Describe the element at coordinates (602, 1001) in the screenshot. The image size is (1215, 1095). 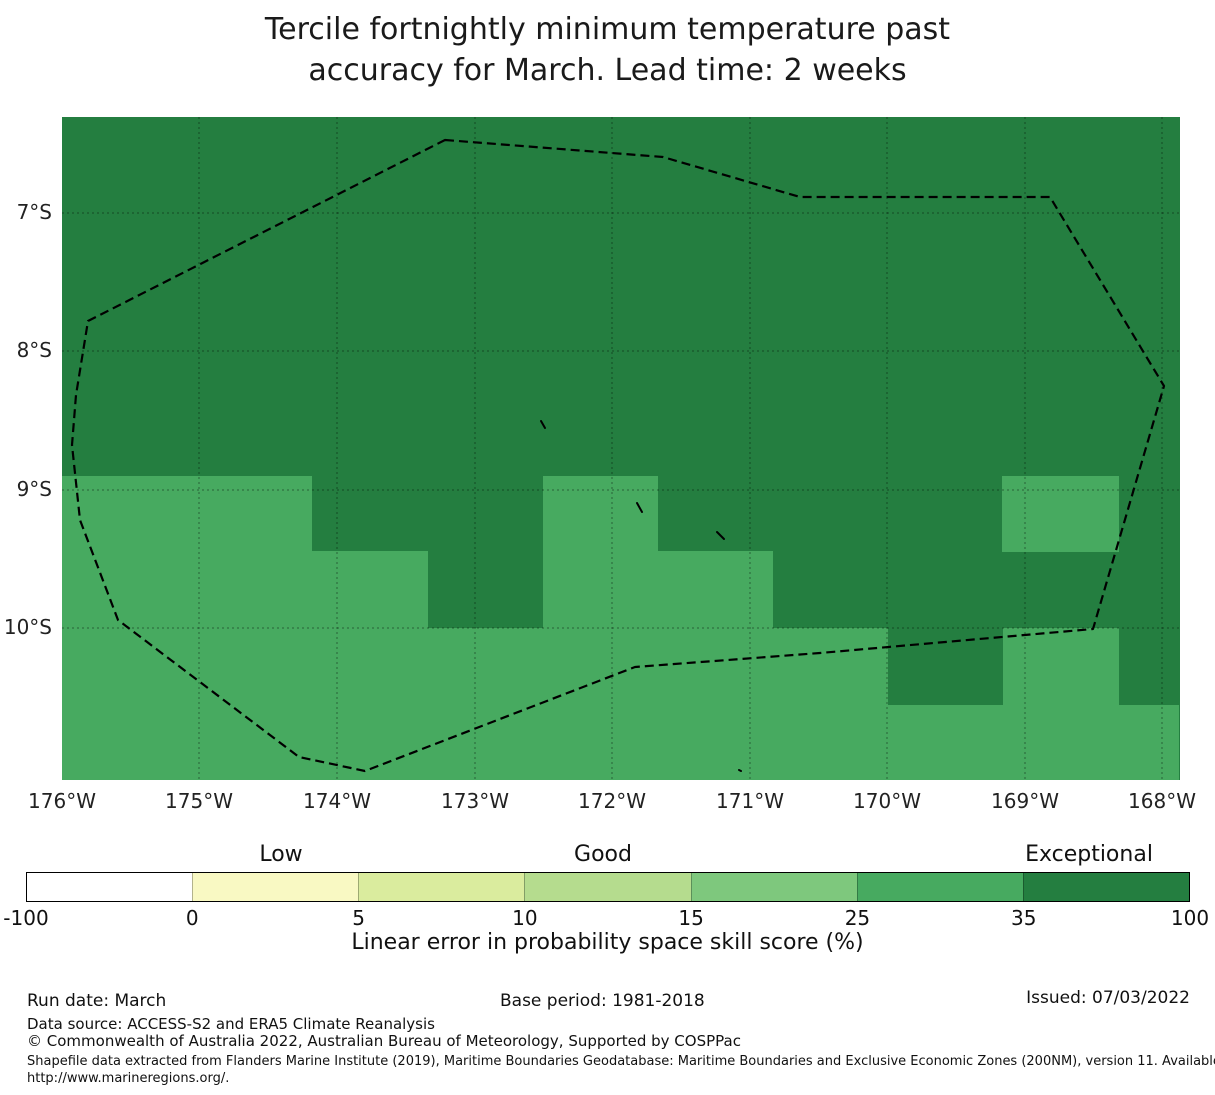
I see `base-period-text: Base period: 1981-2018` at that location.